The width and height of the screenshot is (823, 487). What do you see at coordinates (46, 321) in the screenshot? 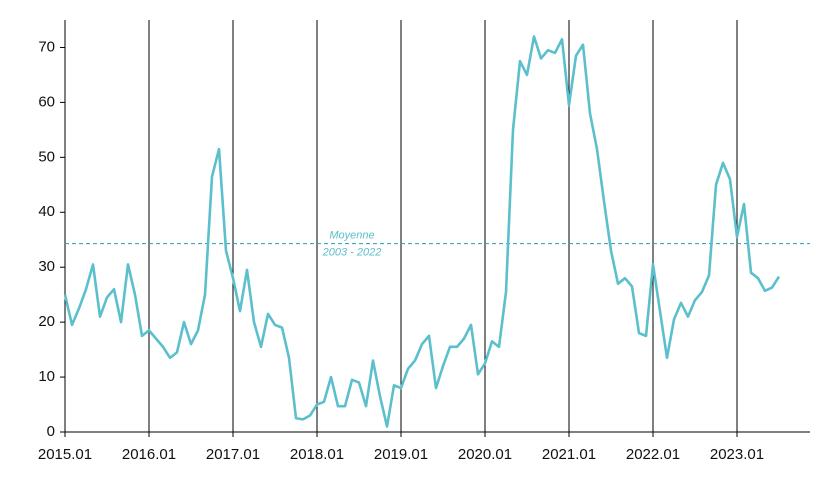
I see `y-tick-label: 20` at bounding box center [46, 321].